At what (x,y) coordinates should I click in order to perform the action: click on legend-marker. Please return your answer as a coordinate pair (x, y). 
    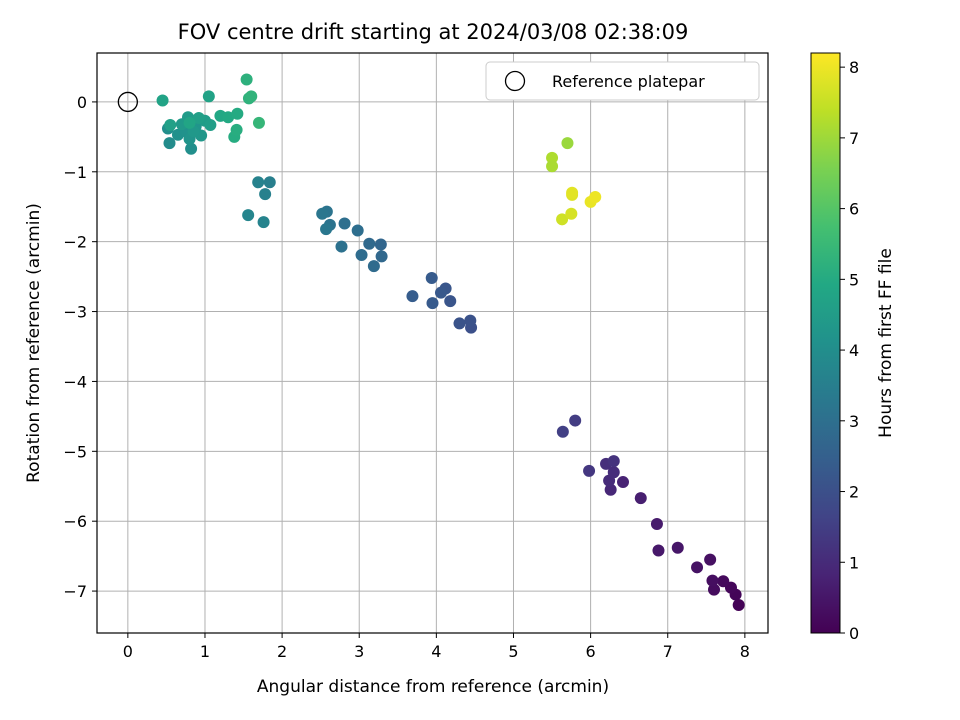
    Looking at the image, I should click on (515, 81).